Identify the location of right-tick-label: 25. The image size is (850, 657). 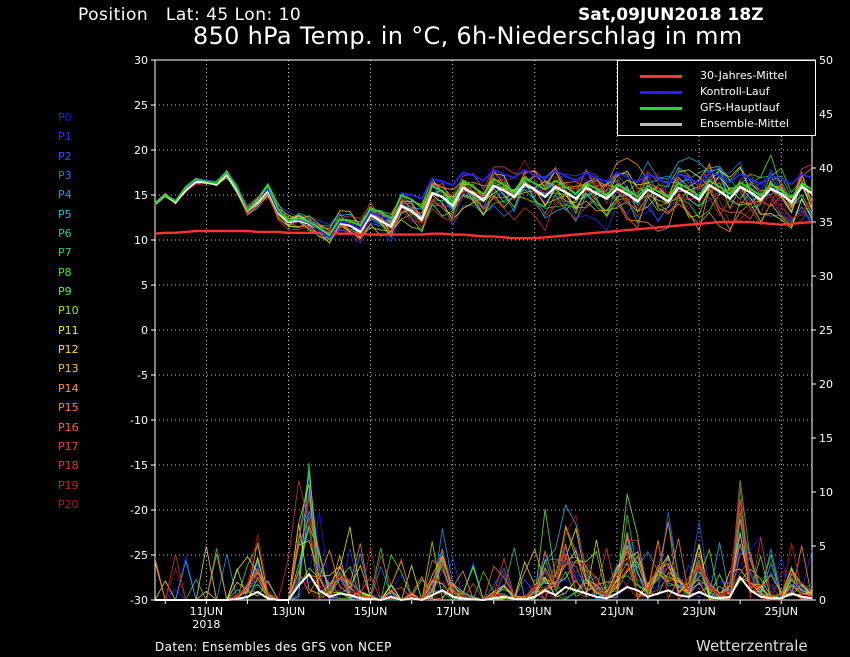
(826, 330).